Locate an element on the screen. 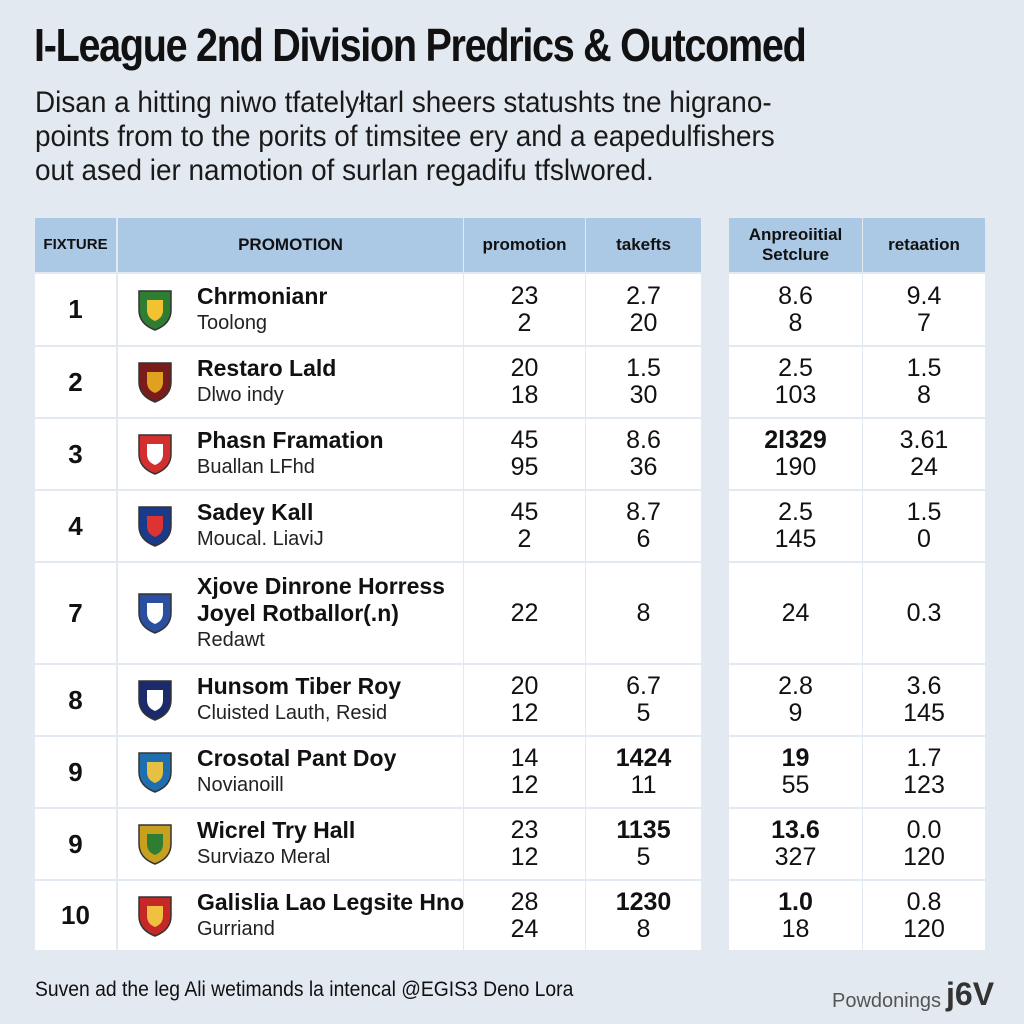 The width and height of the screenshot is (1024, 1024). team-sub: Toolong is located at coordinates (232, 322).